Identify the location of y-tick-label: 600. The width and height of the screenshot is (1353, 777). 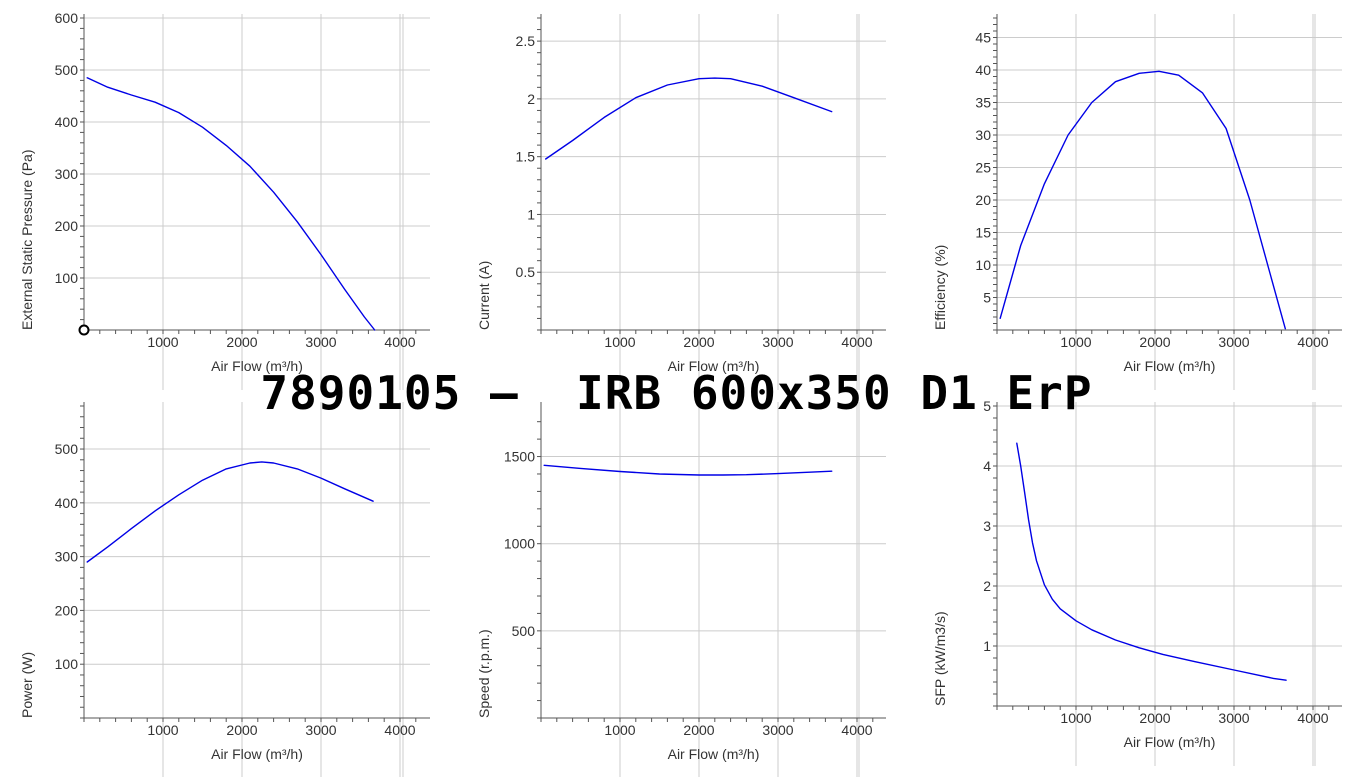
(67, 18).